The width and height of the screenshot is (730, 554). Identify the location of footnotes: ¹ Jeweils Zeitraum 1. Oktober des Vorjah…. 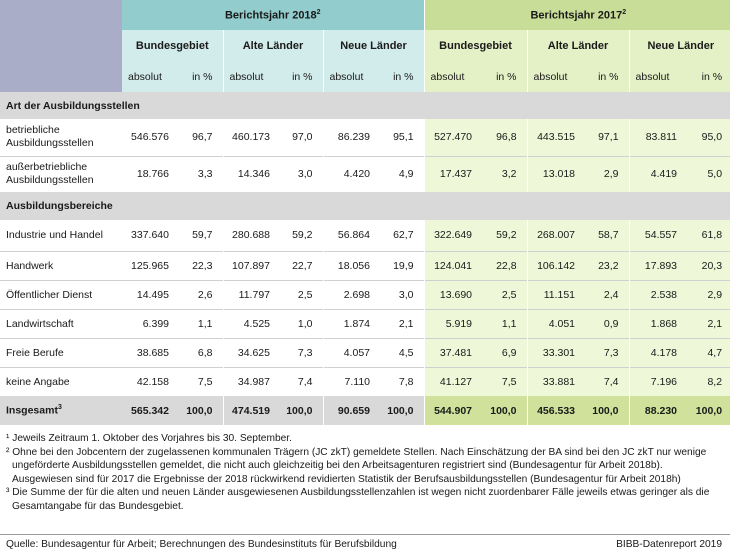
(365, 473).